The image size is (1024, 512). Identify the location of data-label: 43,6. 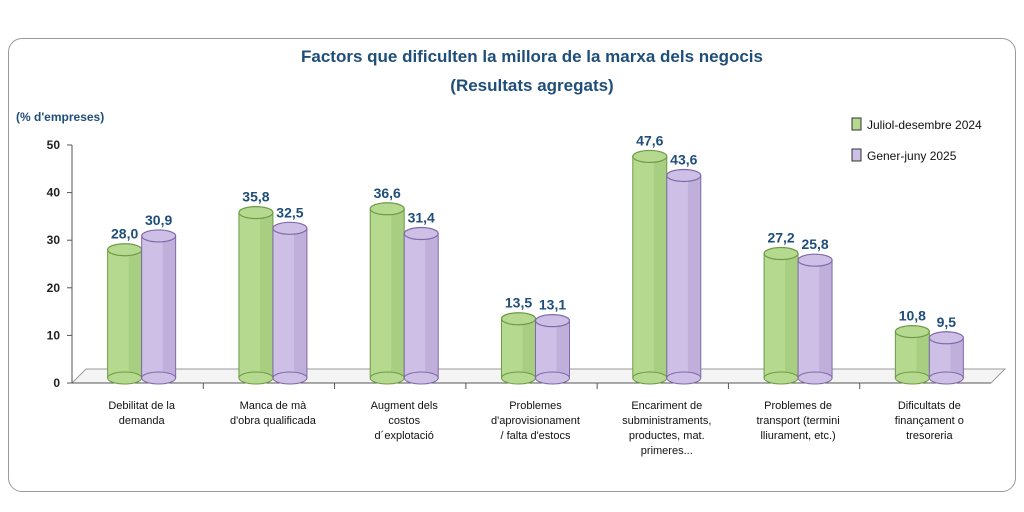
(683, 159).